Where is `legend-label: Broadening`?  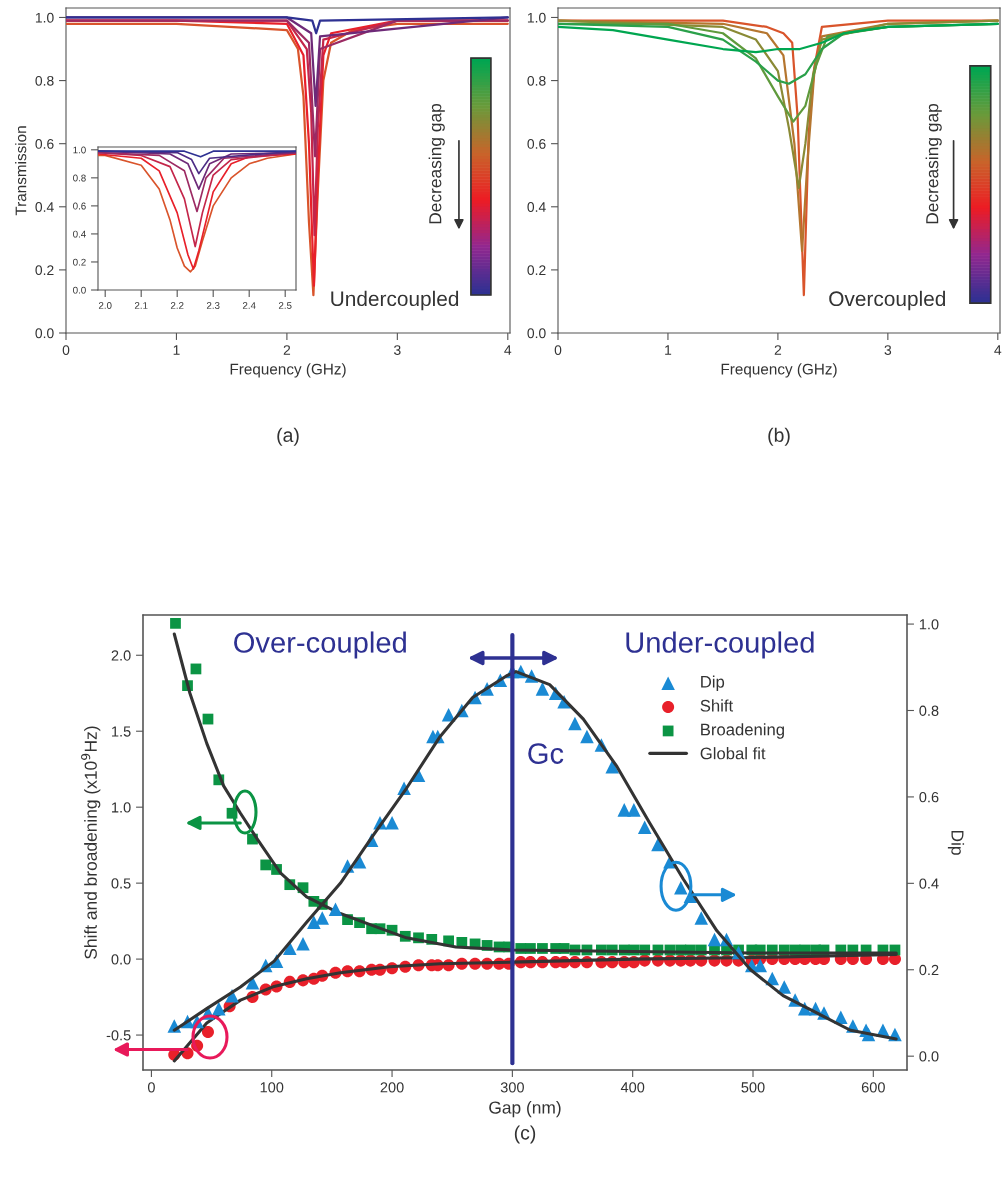 legend-label: Broadening is located at coordinates (742, 731).